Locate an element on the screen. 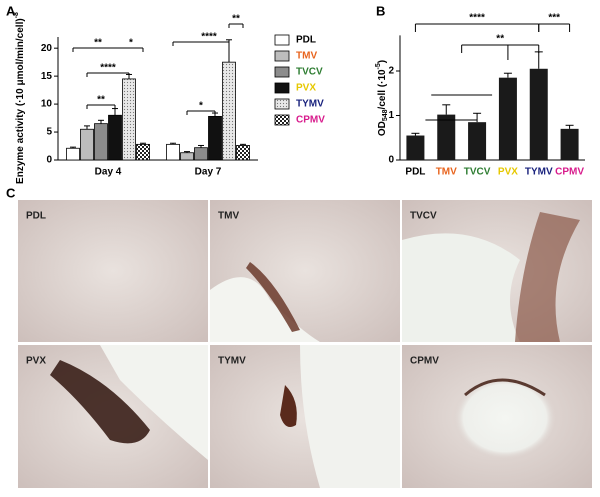 Image resolution: width=600 pixels, height=497 pixels. x-tick-label: Day 7 is located at coordinates (208, 172).